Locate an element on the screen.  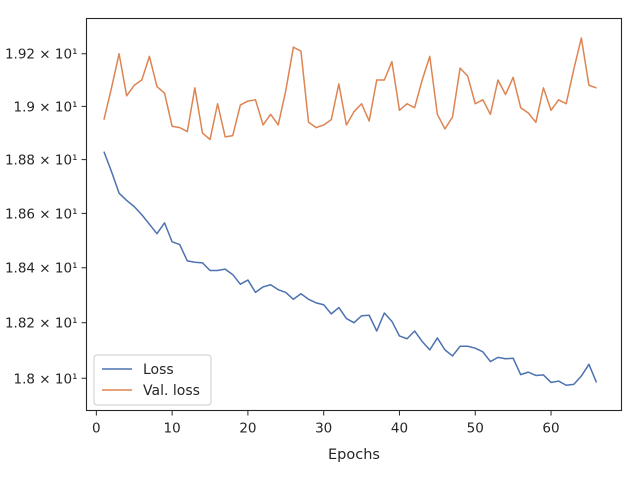
x-tick-label: 0 is located at coordinates (96, 429).